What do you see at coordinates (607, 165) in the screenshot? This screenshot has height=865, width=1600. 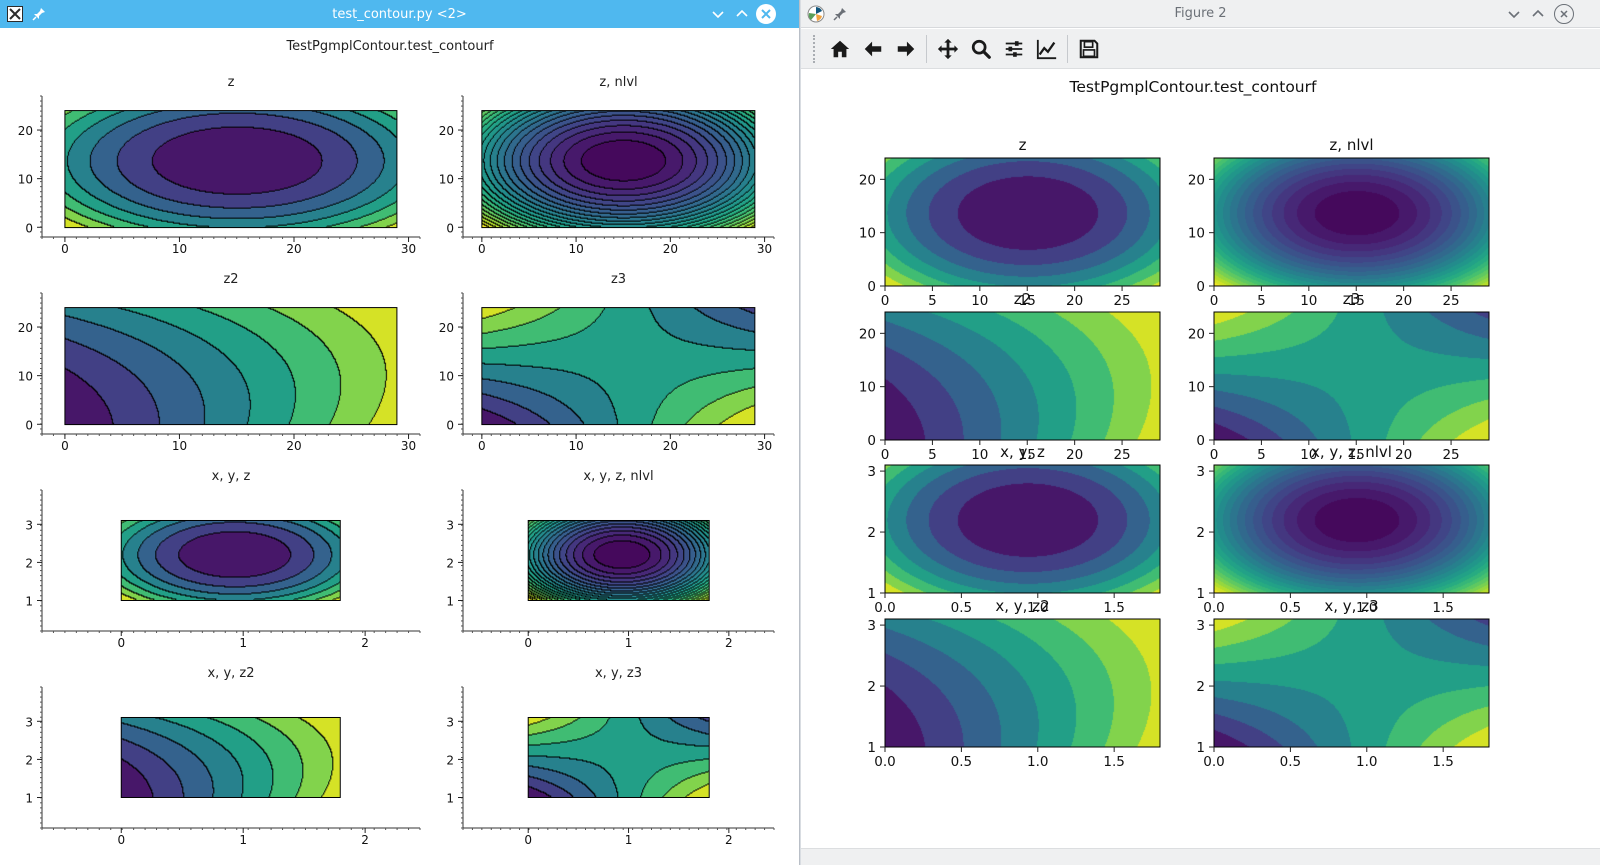 I see `plot-z-nlvl: z, nlvl 0 10 20 30 0 10 20` at bounding box center [607, 165].